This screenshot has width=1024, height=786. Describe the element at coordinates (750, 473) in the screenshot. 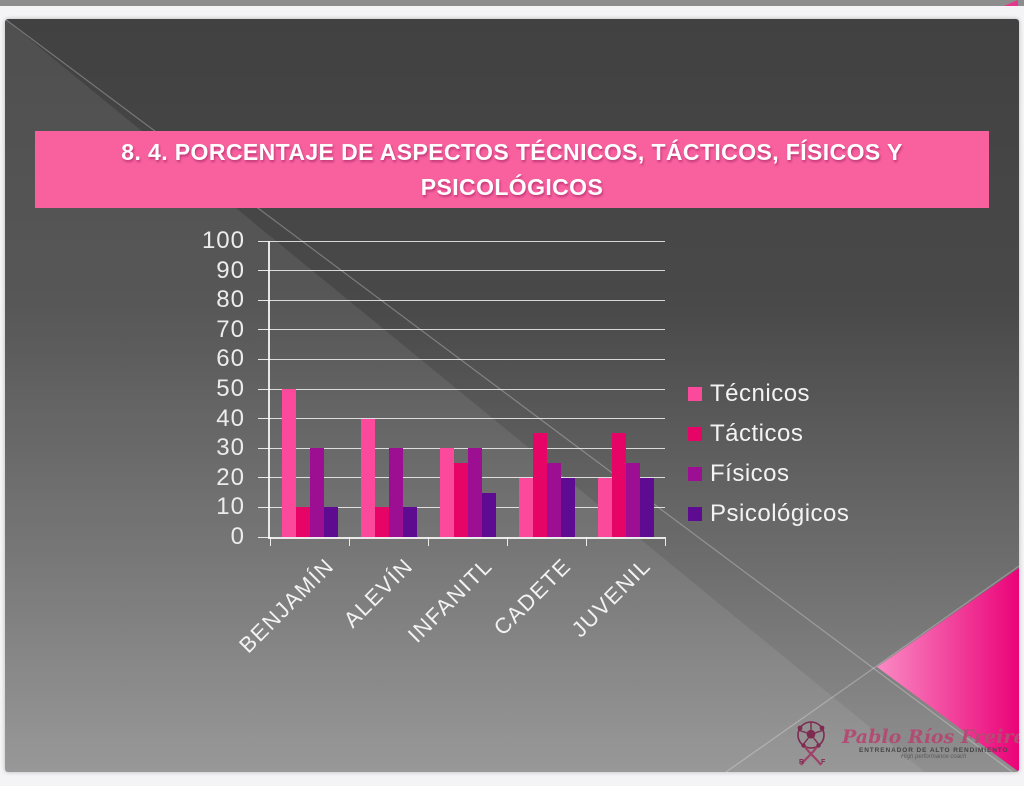

I see `legend-label: Físicos` at that location.